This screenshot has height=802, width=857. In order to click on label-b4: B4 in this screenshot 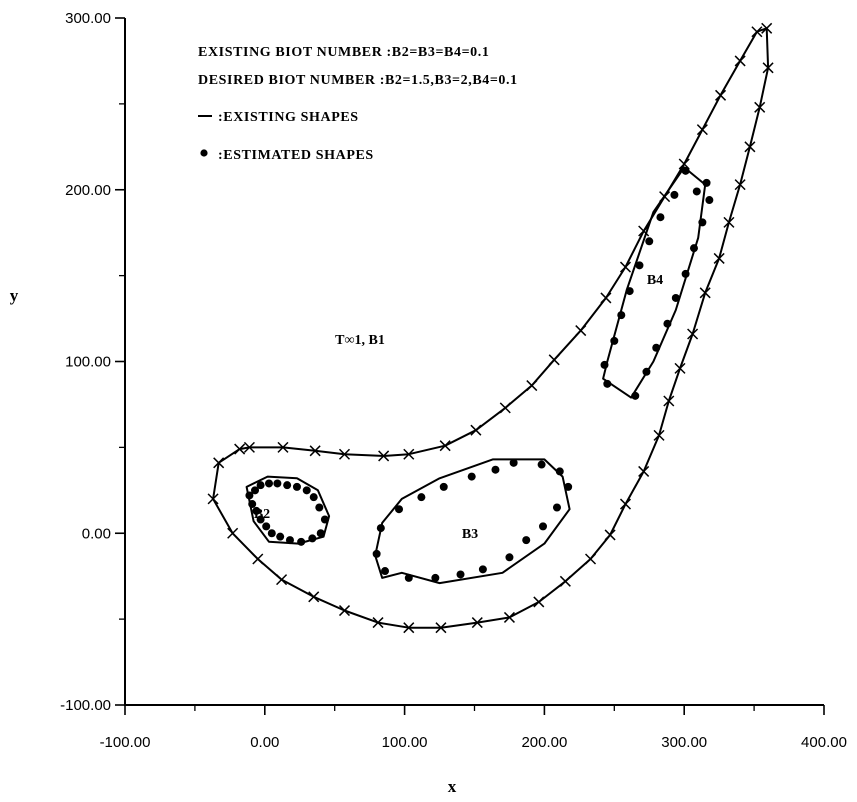, I will do `click(655, 280)`.